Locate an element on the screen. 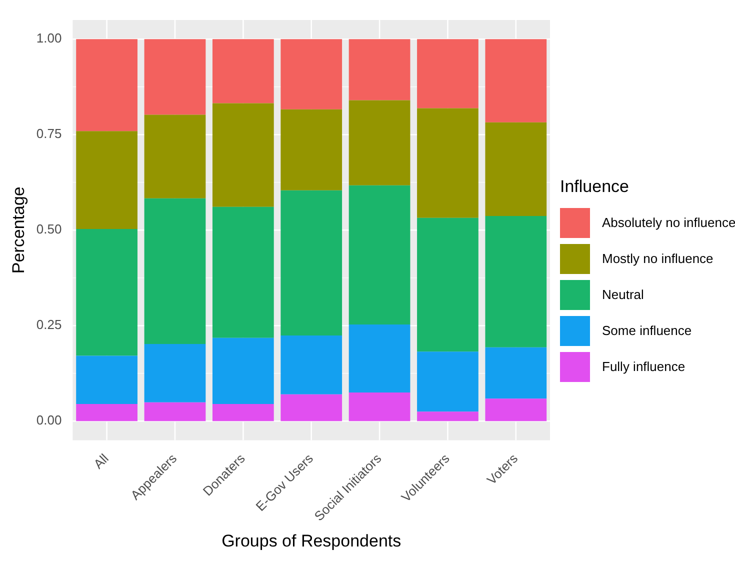 This screenshot has height=561, width=735. legend-label: Neutral is located at coordinates (623, 294).